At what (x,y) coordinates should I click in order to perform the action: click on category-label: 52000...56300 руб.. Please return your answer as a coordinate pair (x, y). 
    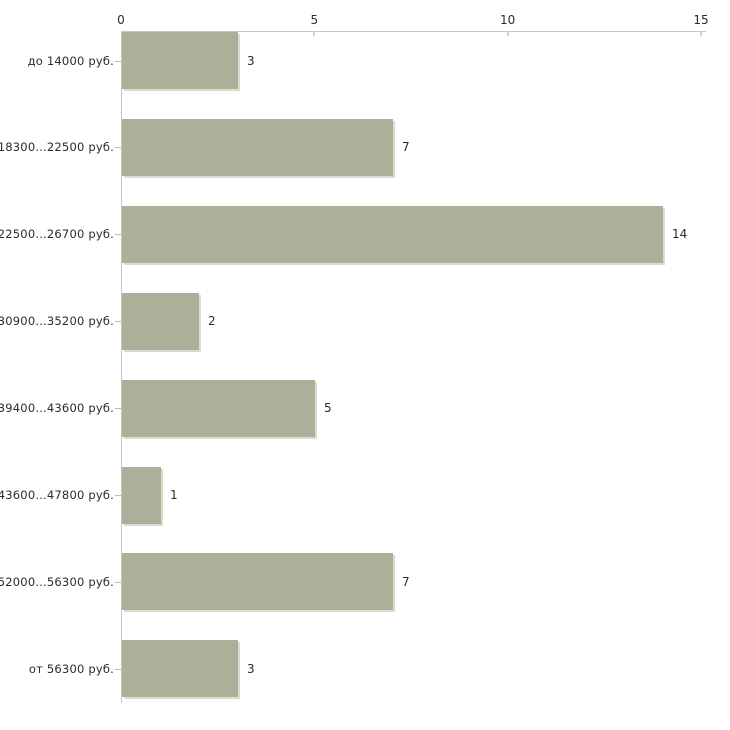
    Looking at the image, I should click on (57, 581).